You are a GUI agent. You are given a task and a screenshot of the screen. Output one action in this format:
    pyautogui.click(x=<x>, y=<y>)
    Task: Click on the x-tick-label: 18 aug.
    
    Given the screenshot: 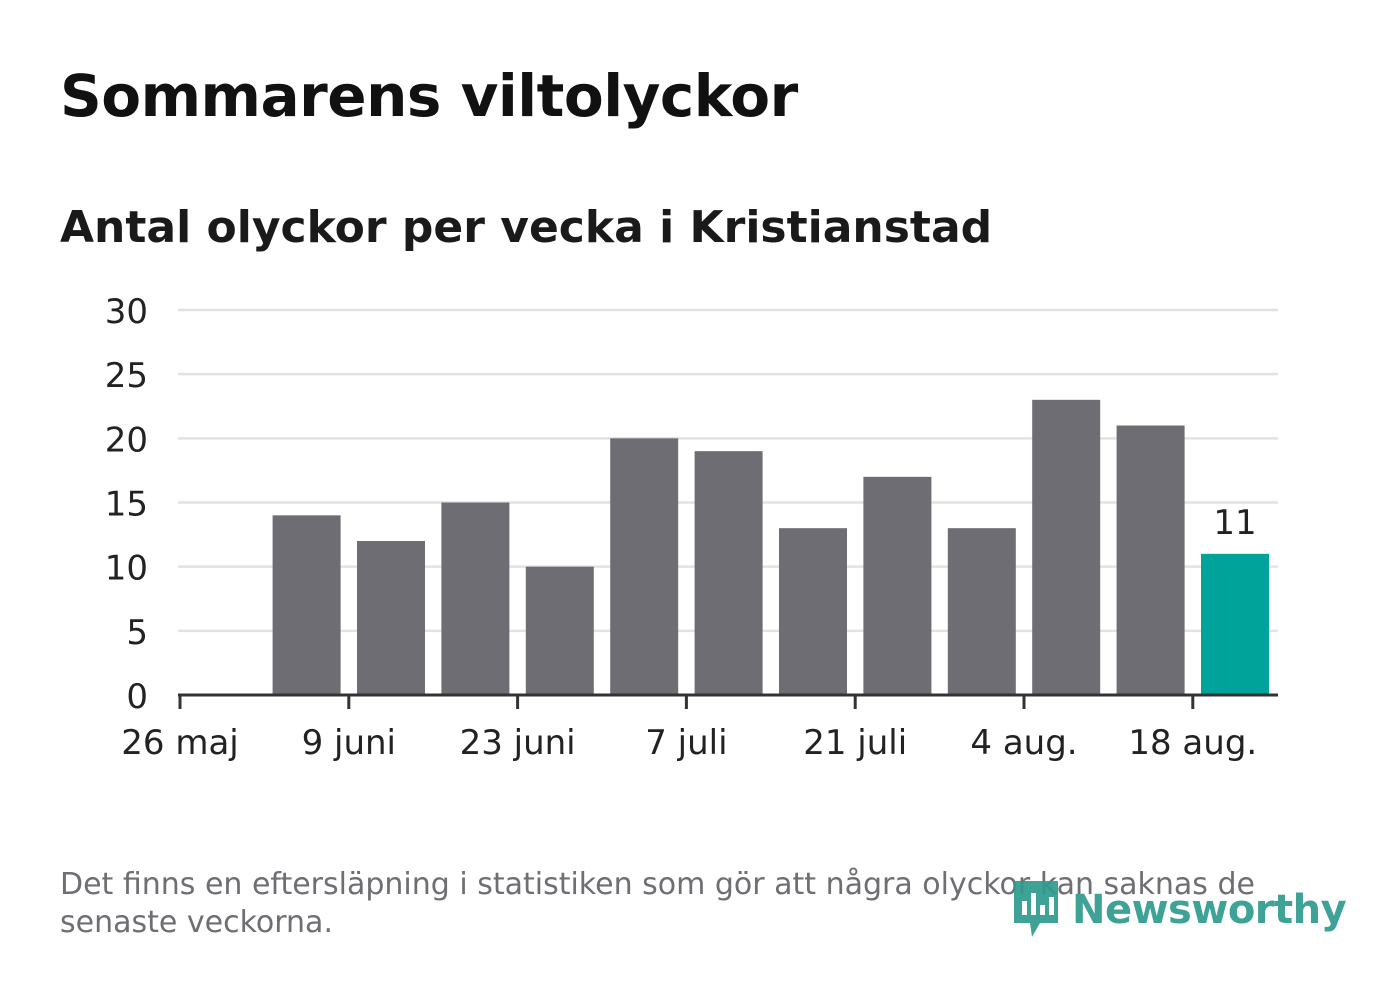 What is the action you would take?
    pyautogui.click(x=1192, y=743)
    